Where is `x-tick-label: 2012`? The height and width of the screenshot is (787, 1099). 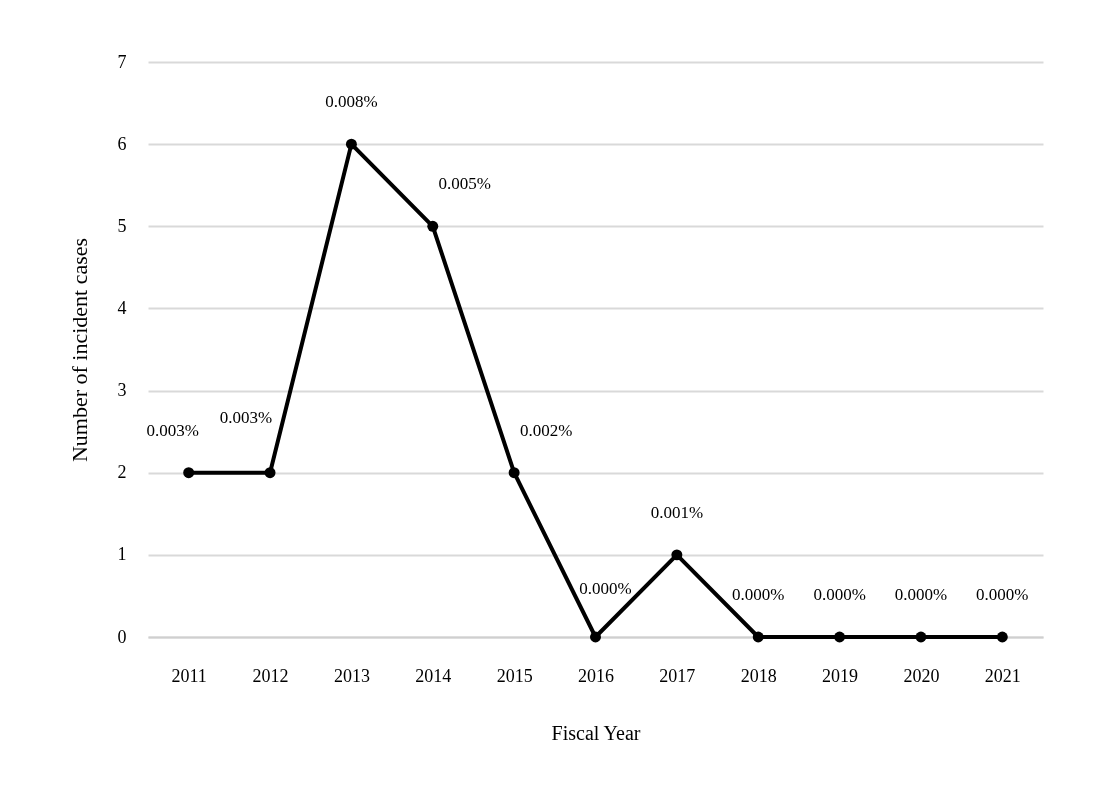 x-tick-label: 2012 is located at coordinates (270, 675).